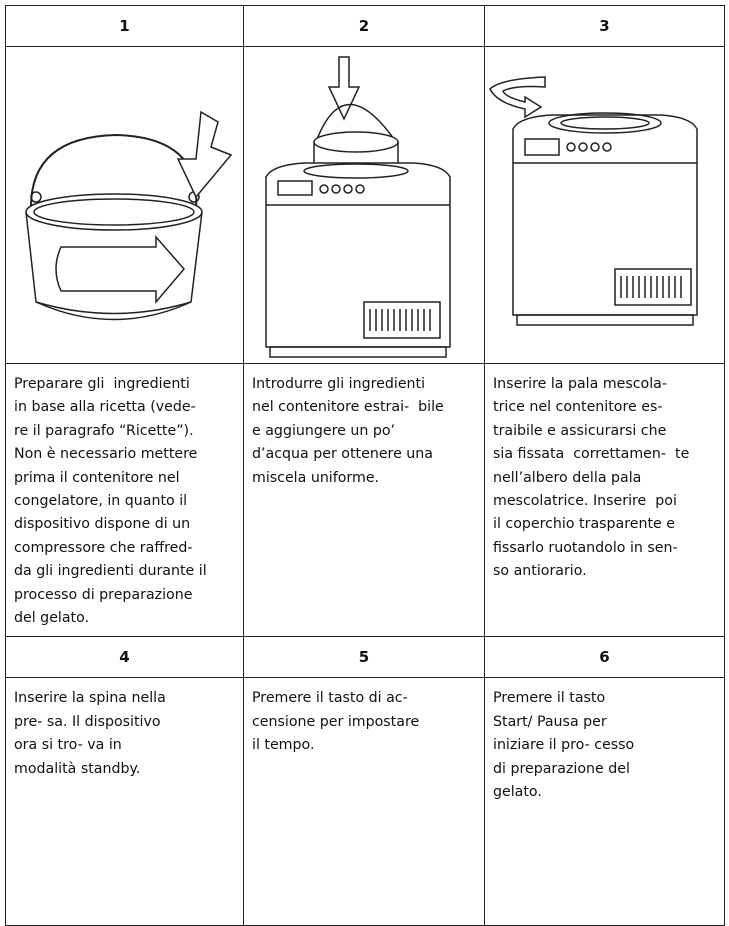 The width and height of the screenshot is (729, 926). I want to click on text-line: da gli ingredienti durante il, so click(110, 571).